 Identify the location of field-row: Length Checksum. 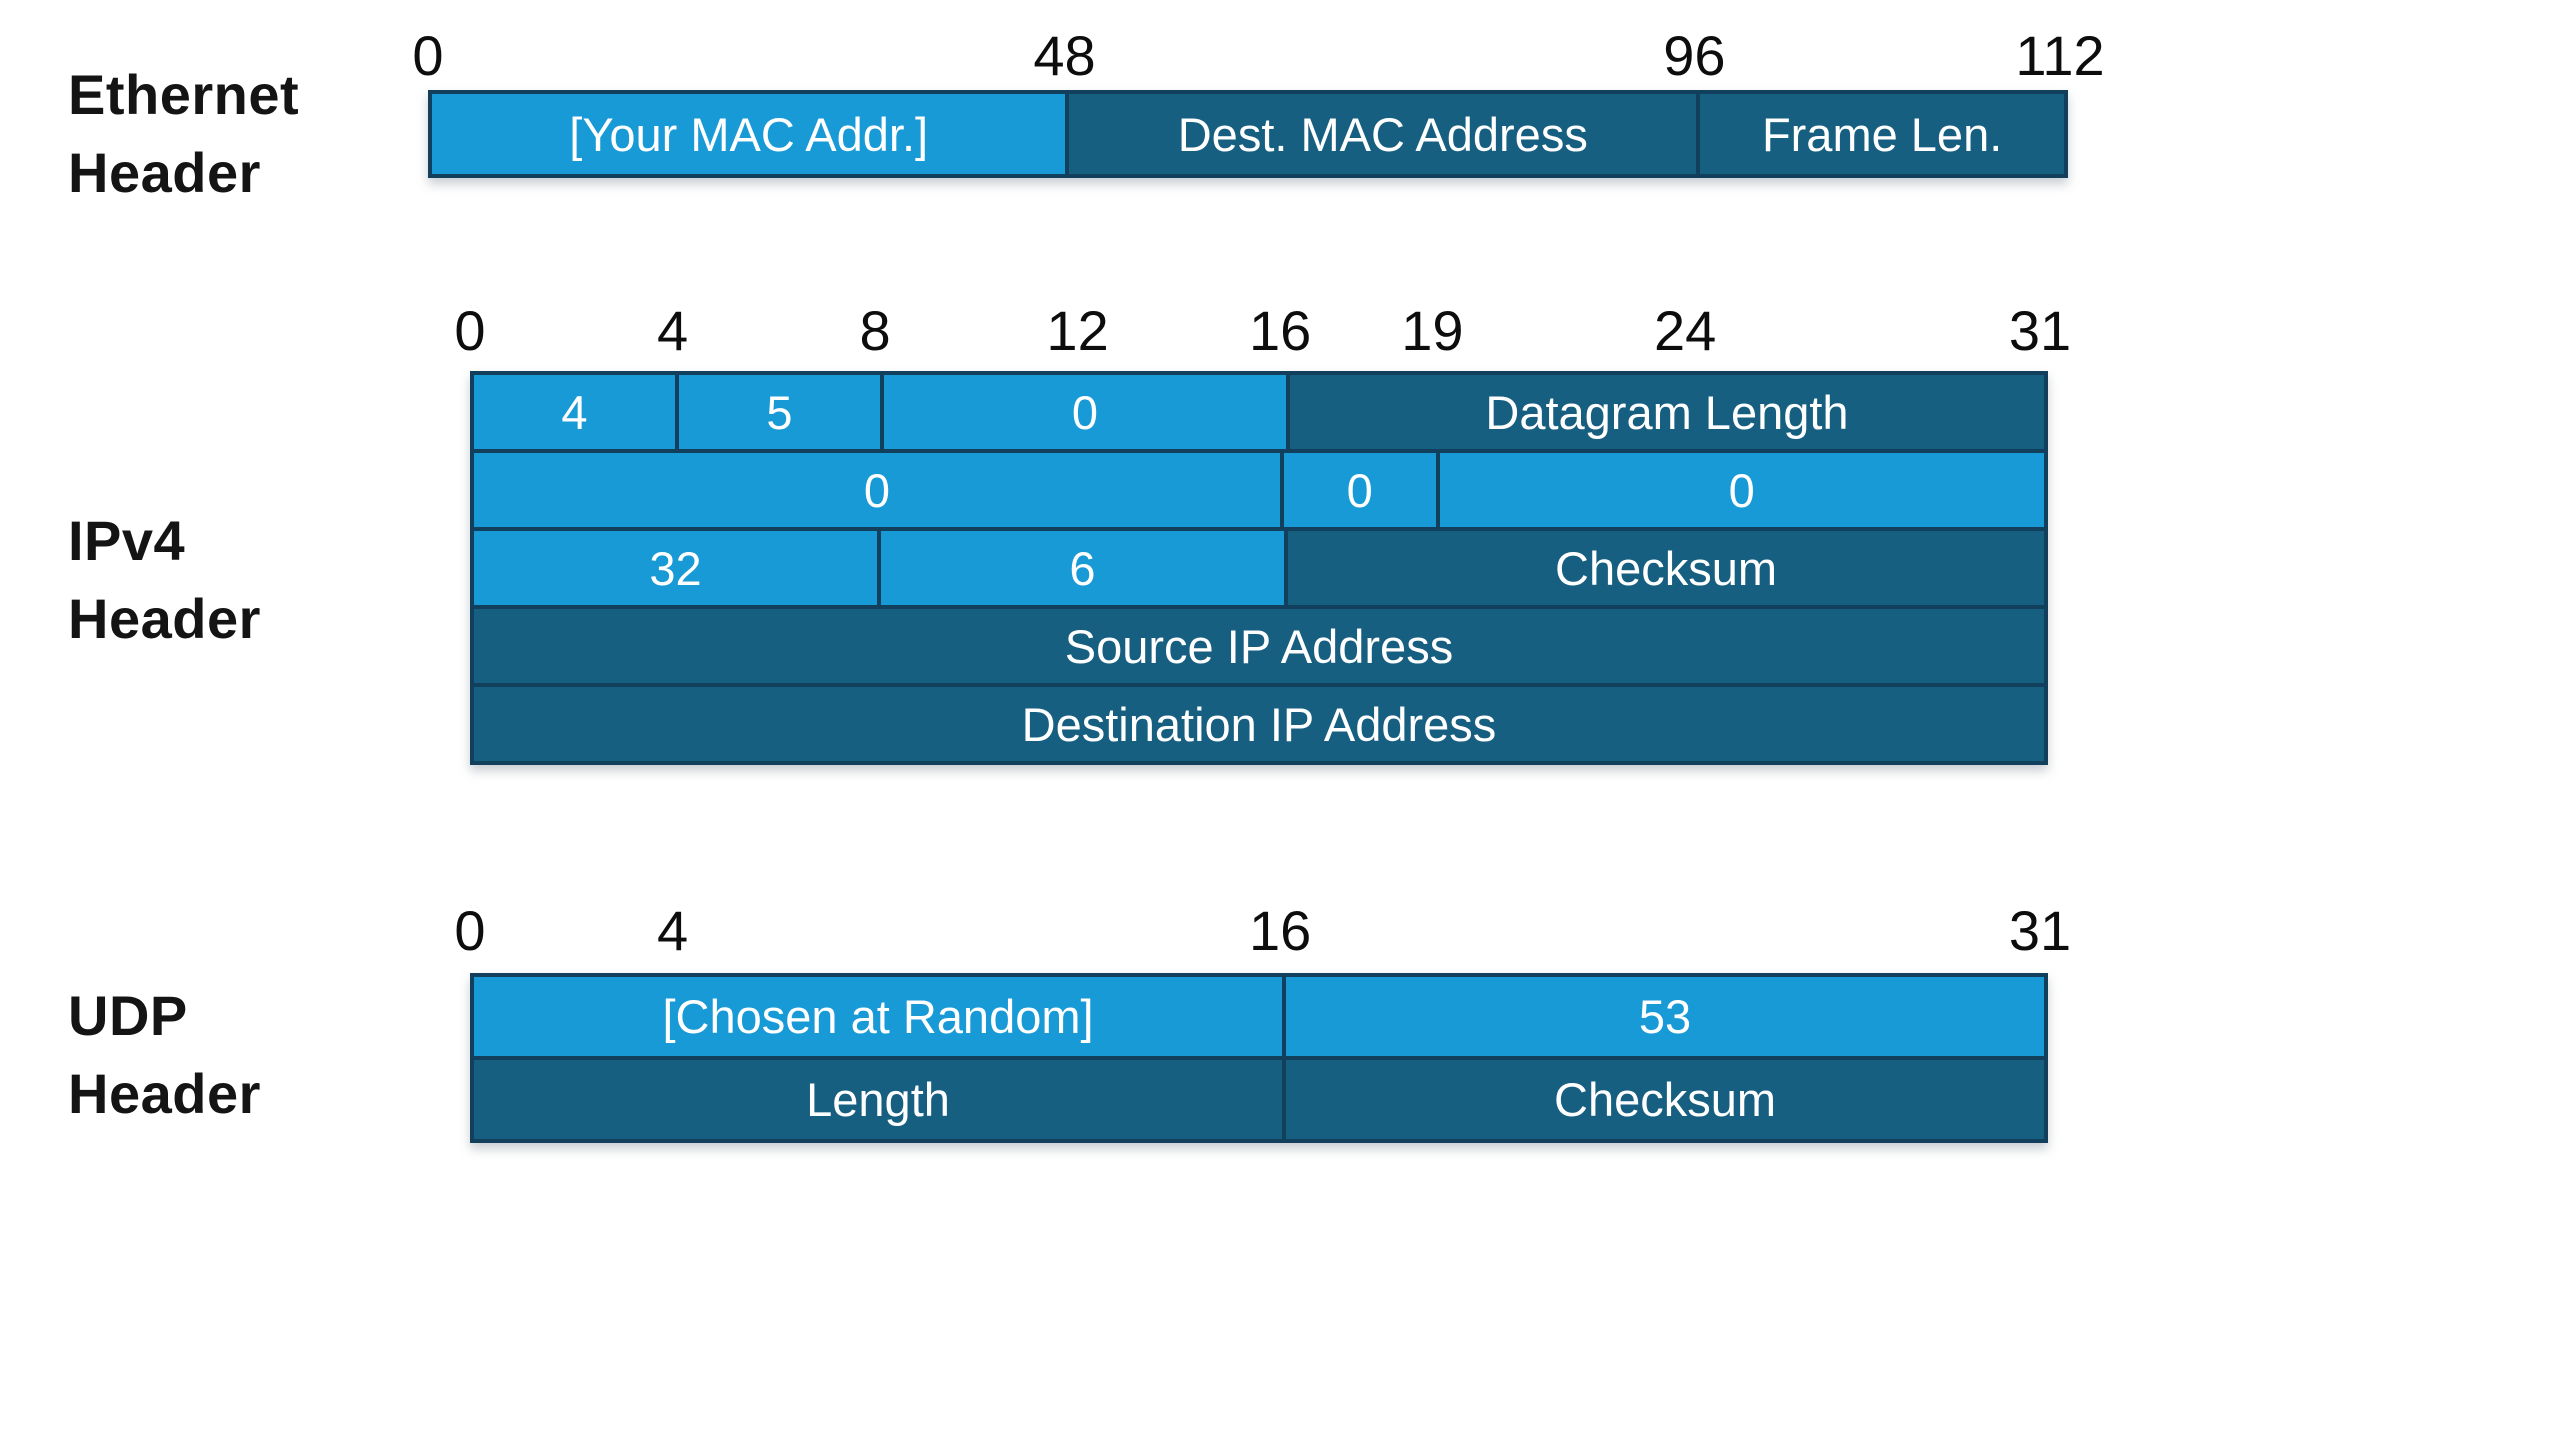
(1259, 1099).